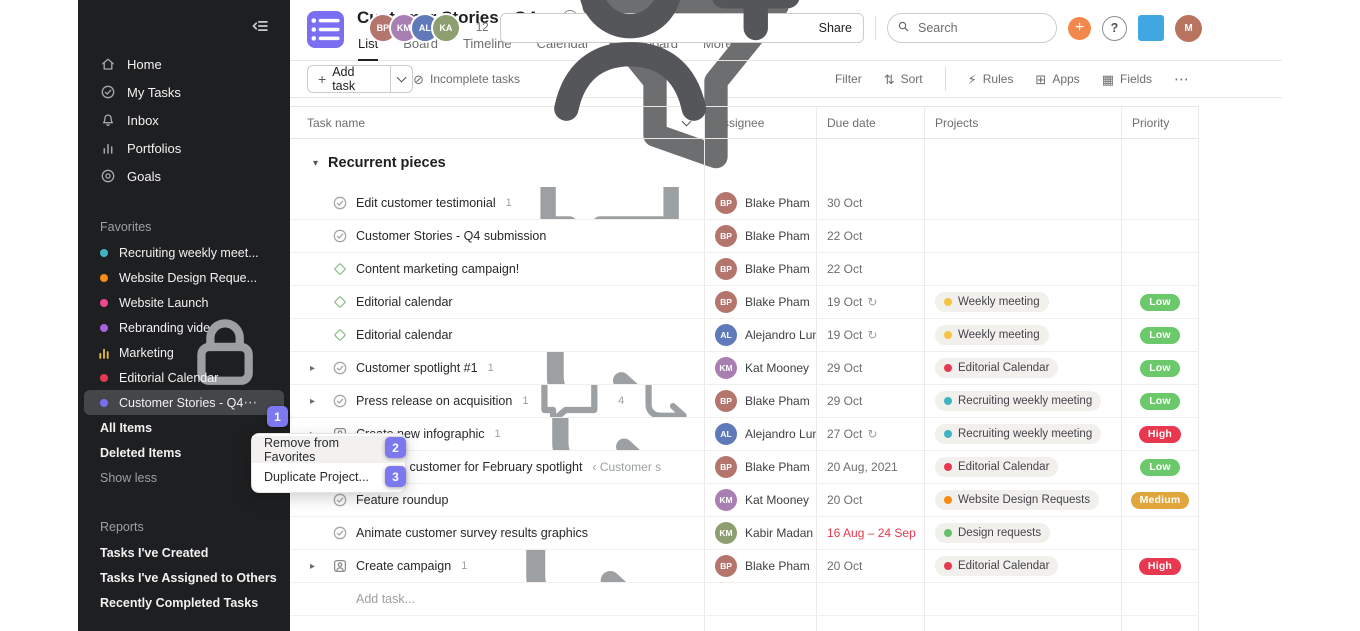  What do you see at coordinates (871, 500) in the screenshot?
I see `due-date-cell: 20 Oct` at bounding box center [871, 500].